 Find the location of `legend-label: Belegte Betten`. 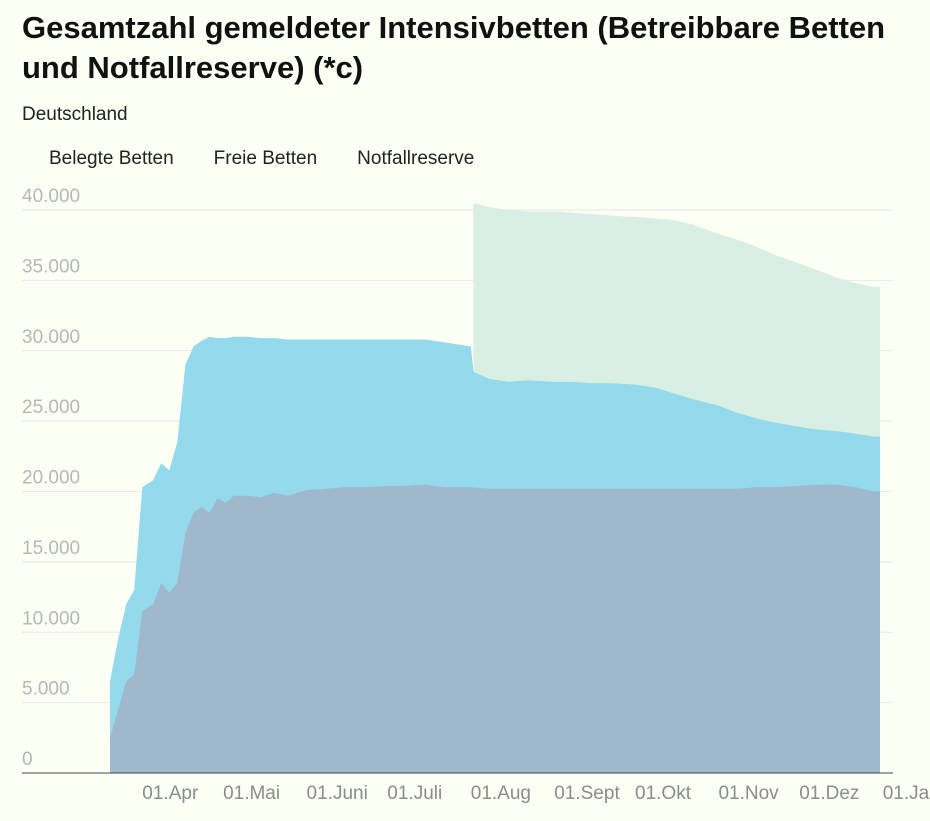

legend-label: Belegte Betten is located at coordinates (111, 158).